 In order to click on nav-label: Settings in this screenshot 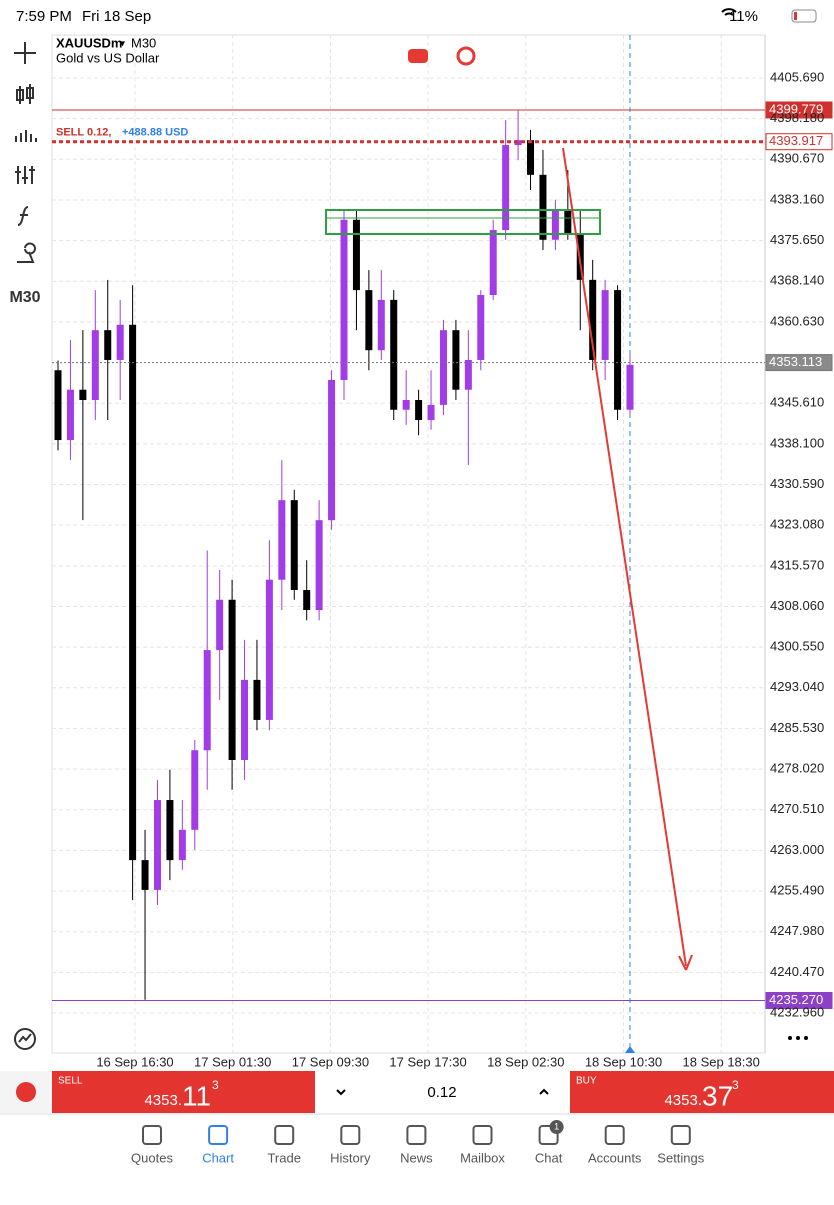, I will do `click(680, 1157)`.